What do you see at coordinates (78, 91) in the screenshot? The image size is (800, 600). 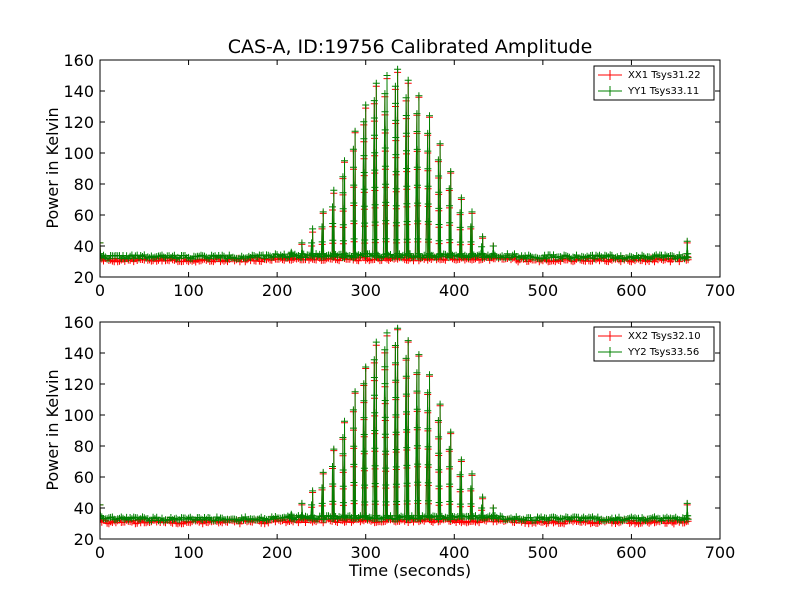 I see `ytick-label: 140` at bounding box center [78, 91].